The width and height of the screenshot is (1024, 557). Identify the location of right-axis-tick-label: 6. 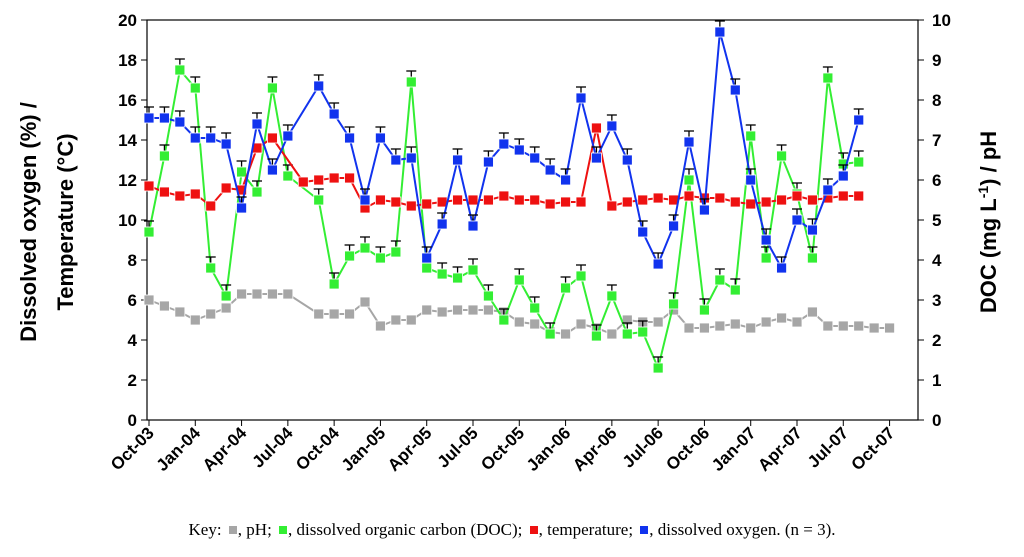
(936, 180).